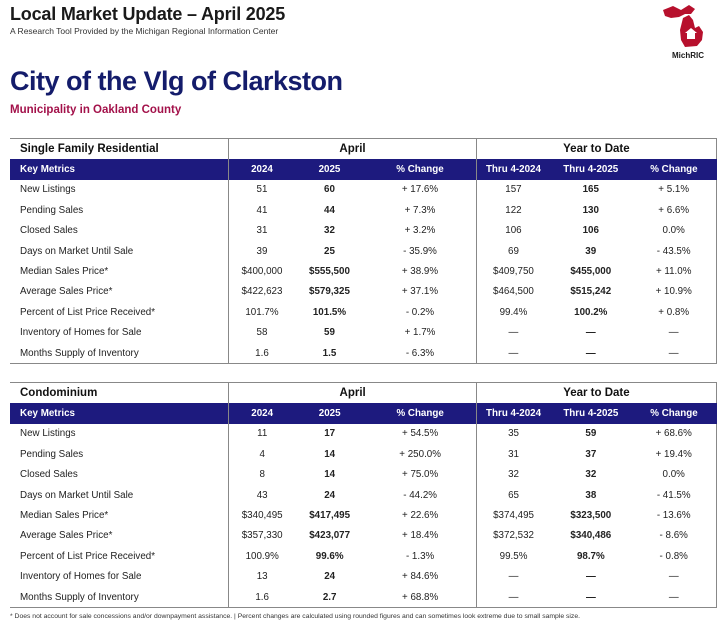 The width and height of the screenshot is (725, 625). Describe the element at coordinates (420, 333) in the screenshot. I see `value-month-change: + 1.7%` at that location.